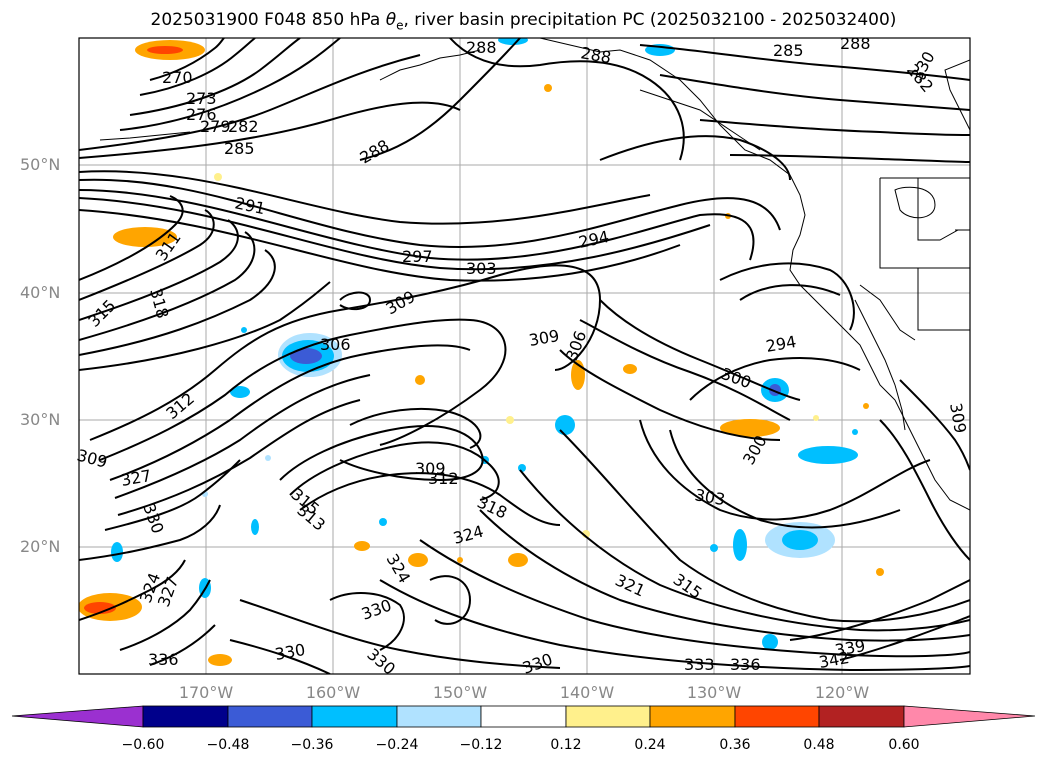  I want to click on contour-label: 309, so click(430, 468).